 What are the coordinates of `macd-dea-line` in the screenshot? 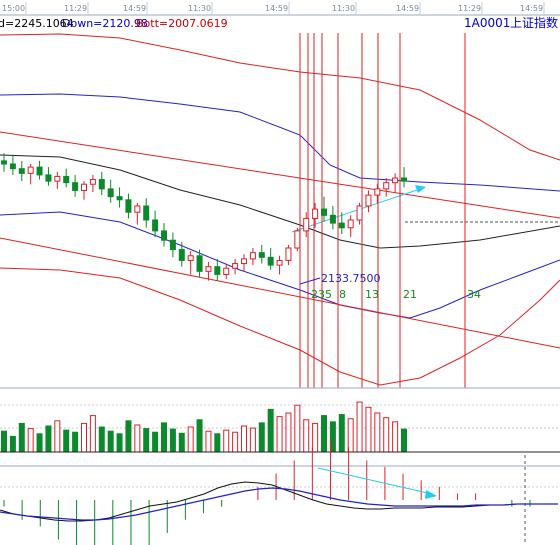 It's located at (279, 504).